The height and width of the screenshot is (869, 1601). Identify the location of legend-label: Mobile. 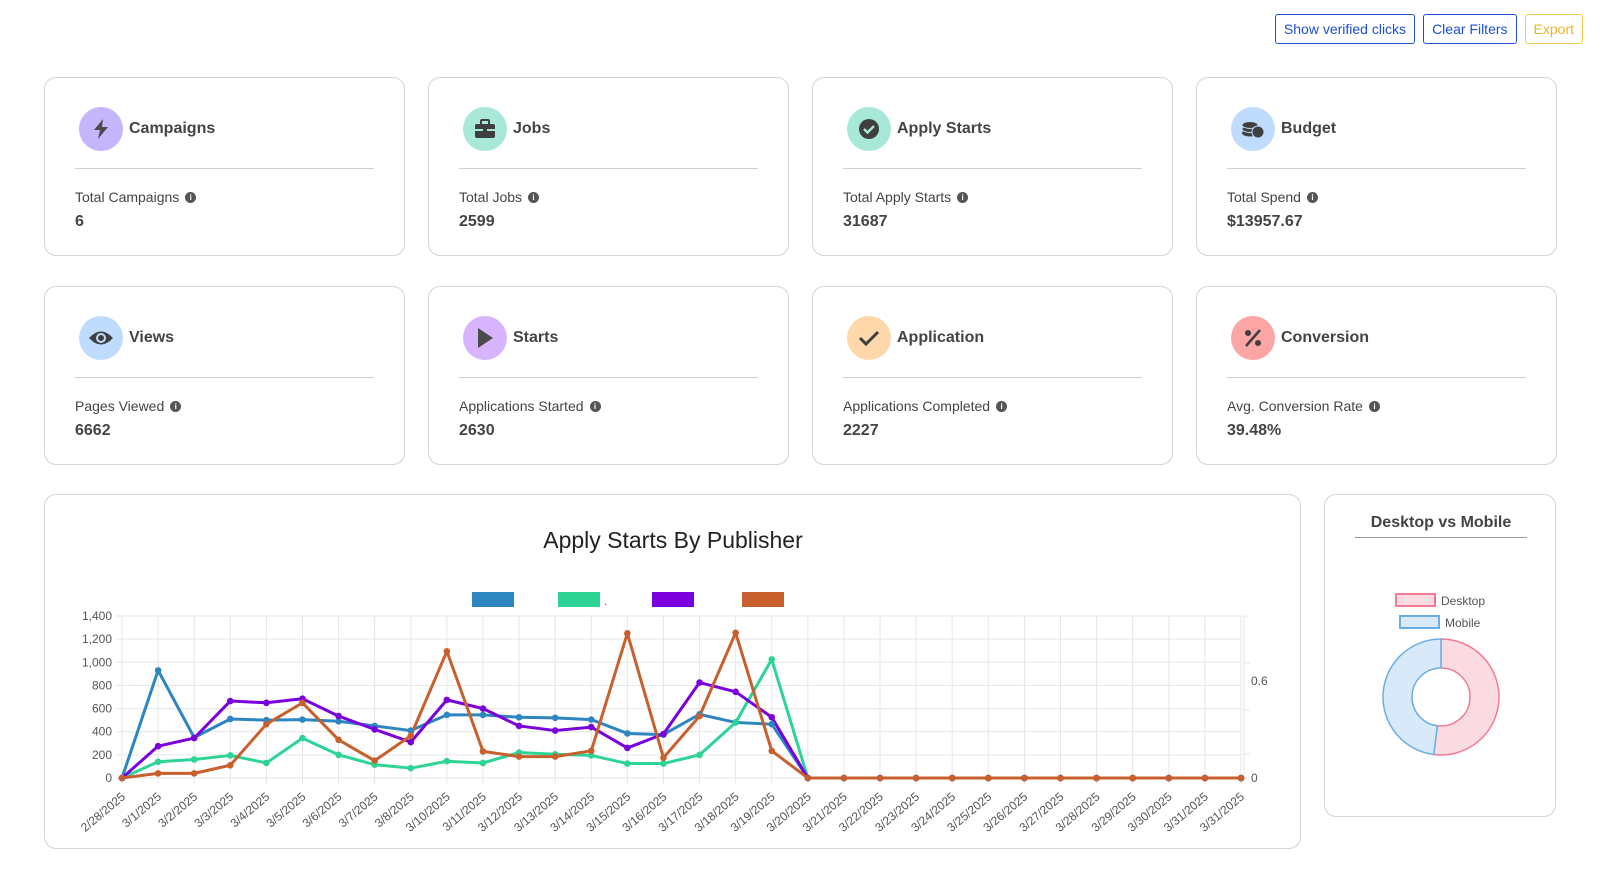
(1463, 623).